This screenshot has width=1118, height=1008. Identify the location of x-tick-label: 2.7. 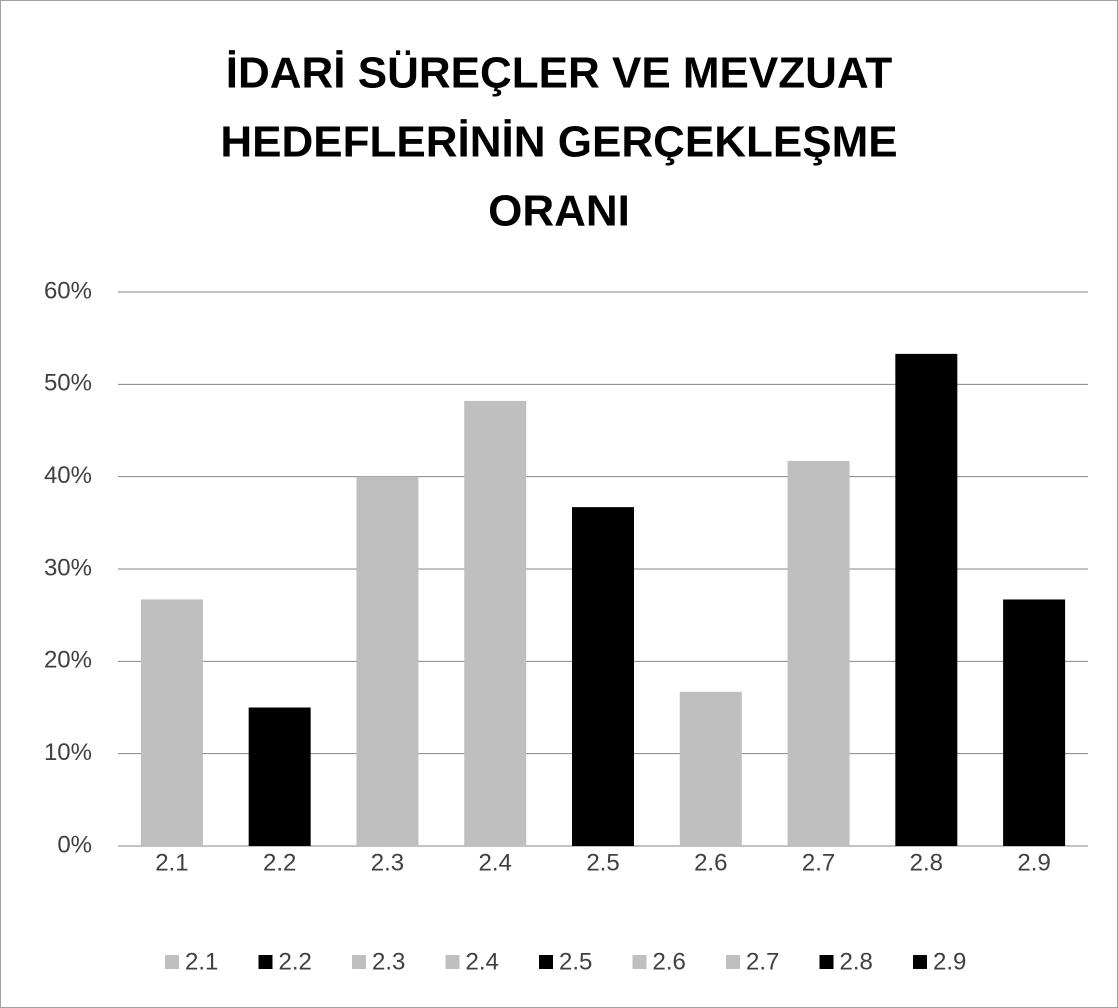
(818, 862).